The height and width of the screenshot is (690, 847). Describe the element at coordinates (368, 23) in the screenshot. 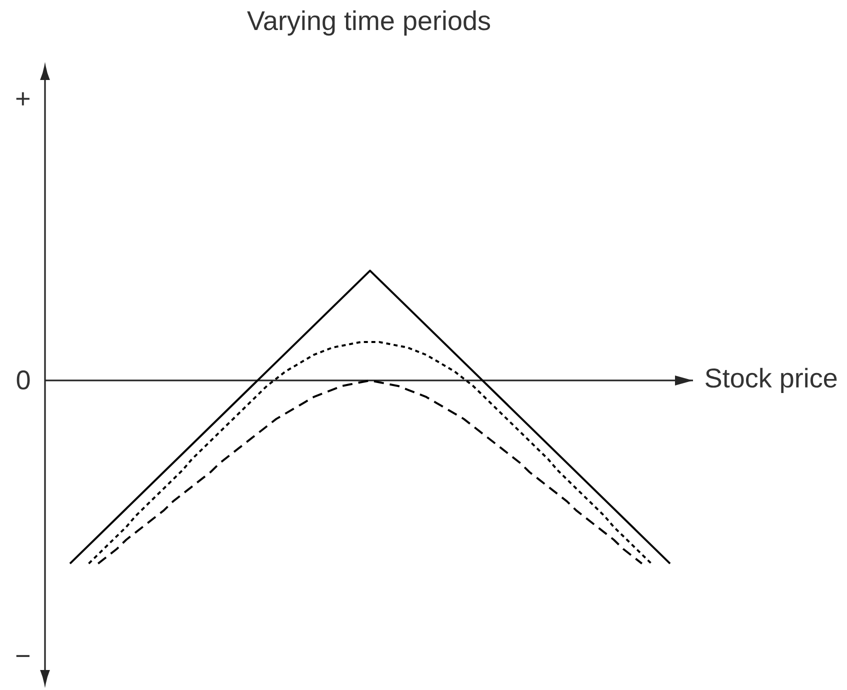

I see `chart-title: Varying time periods` at that location.